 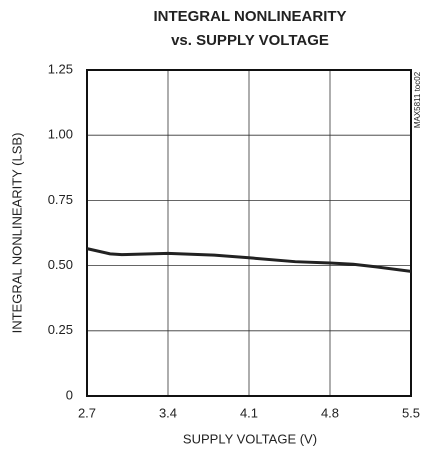 I want to click on y-tick-label: 0.75, so click(x=60, y=199).